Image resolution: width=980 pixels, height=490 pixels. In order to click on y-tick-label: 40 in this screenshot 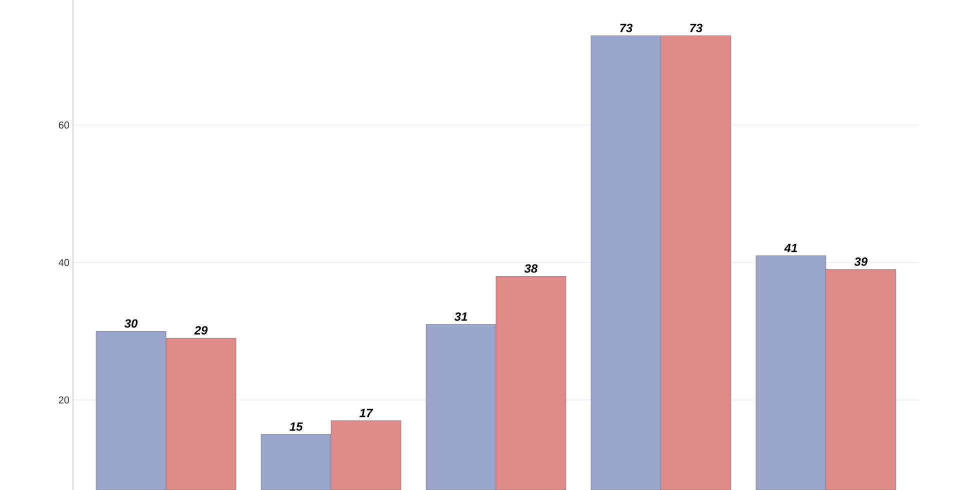, I will do `click(64, 262)`.